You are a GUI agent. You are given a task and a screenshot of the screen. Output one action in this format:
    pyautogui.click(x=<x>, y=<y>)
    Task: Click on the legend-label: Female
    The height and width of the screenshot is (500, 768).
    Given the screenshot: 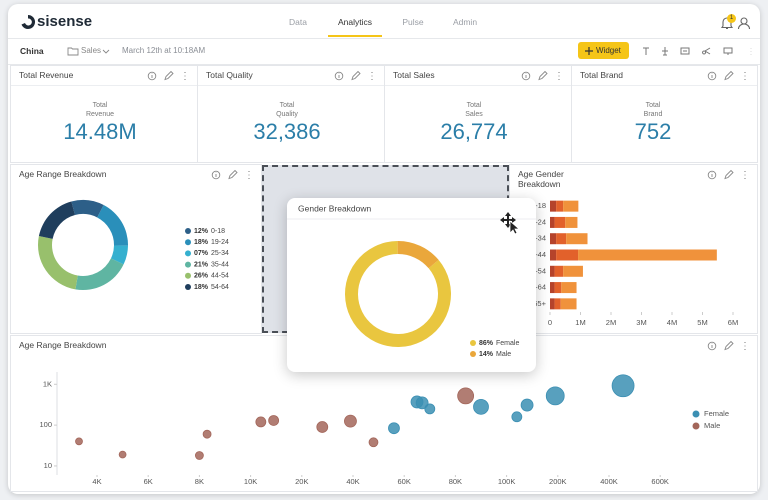 What is the action you would take?
    pyautogui.click(x=507, y=343)
    